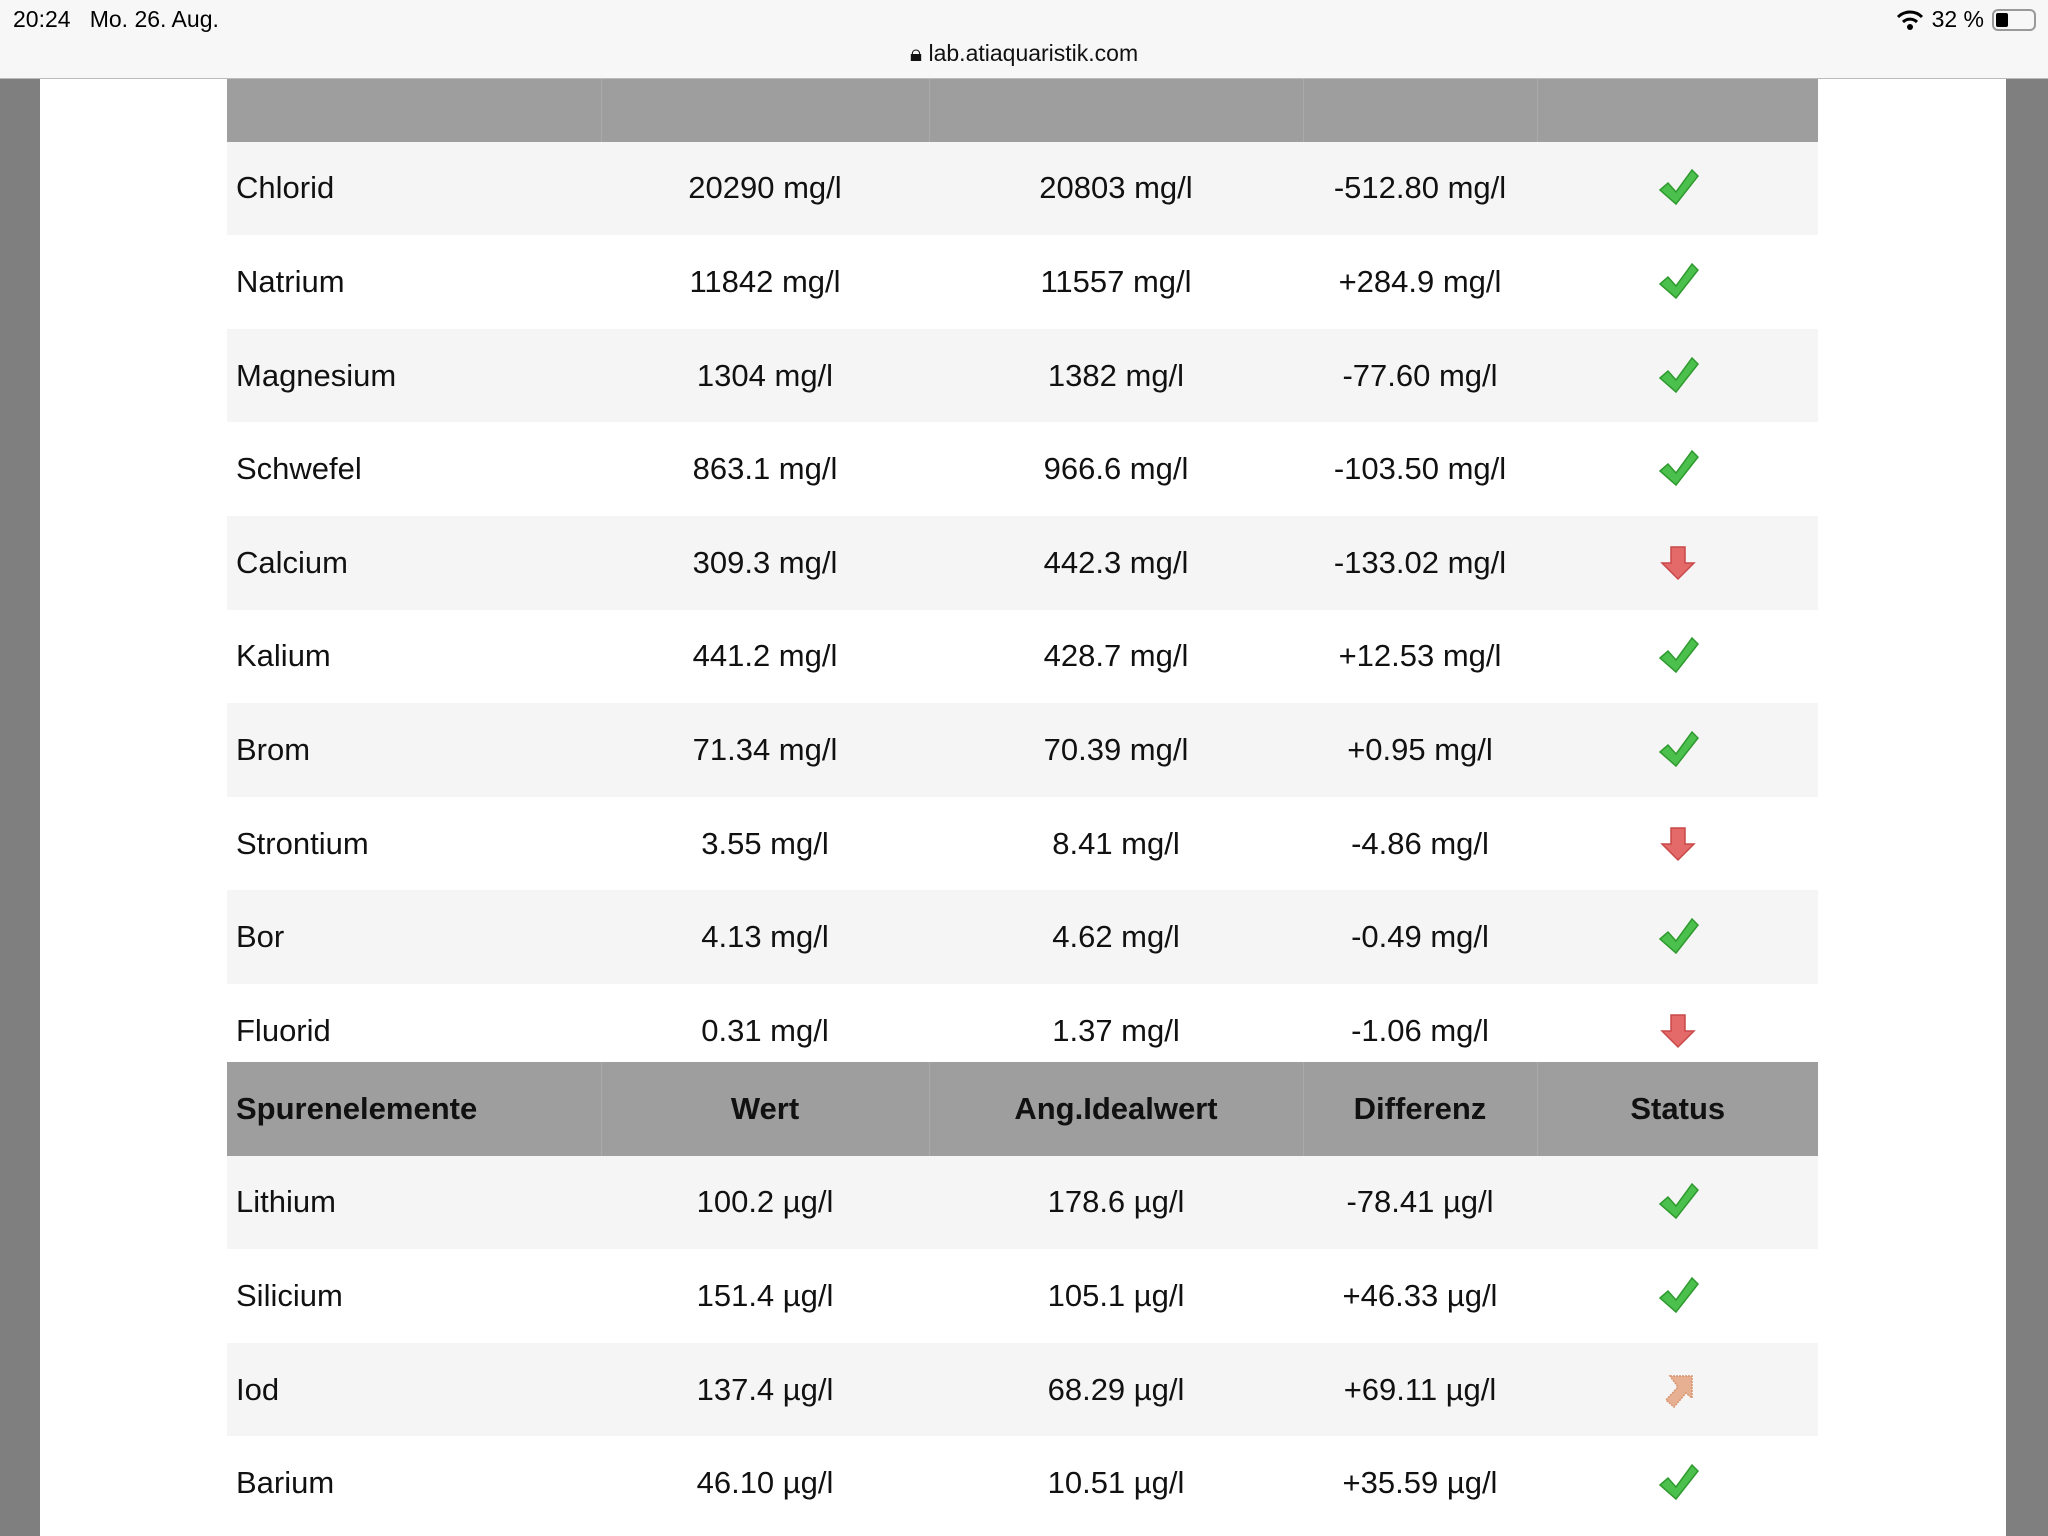 The image size is (2048, 1536). I want to click on header-status: Status, so click(1677, 1109).